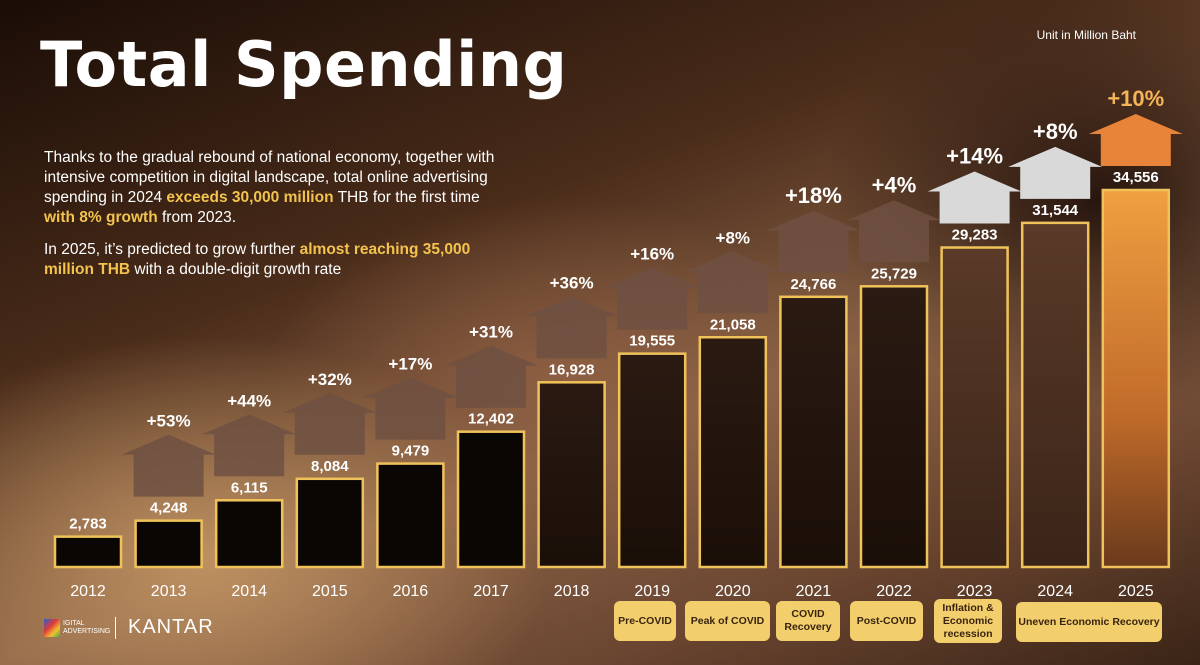  I want to click on year-tick-label: 2020, so click(733, 591).